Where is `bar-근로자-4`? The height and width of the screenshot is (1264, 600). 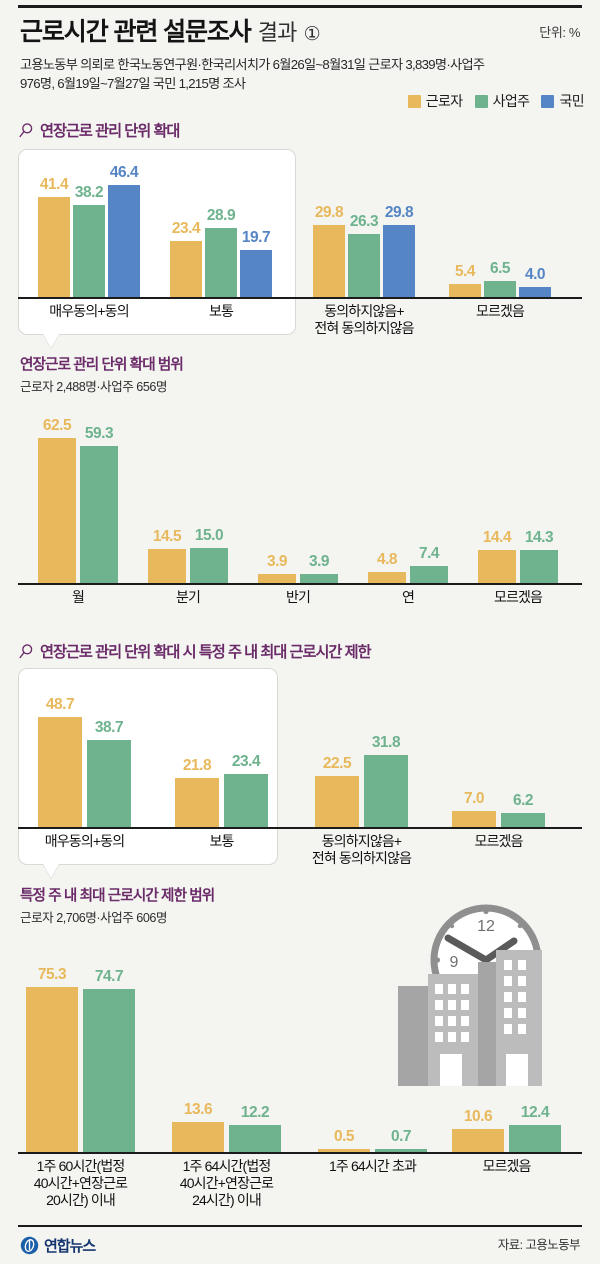 bar-근로자-4 is located at coordinates (497, 566).